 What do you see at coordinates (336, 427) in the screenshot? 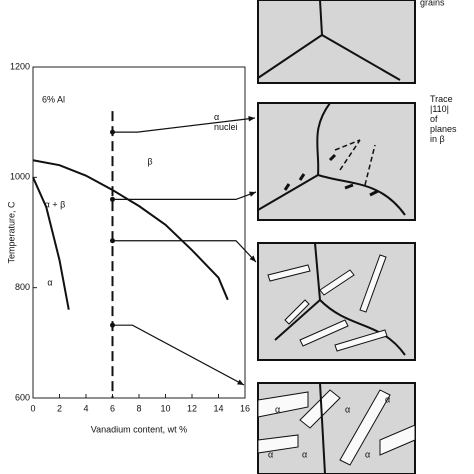
I see `alpha-colonies` at bounding box center [336, 427].